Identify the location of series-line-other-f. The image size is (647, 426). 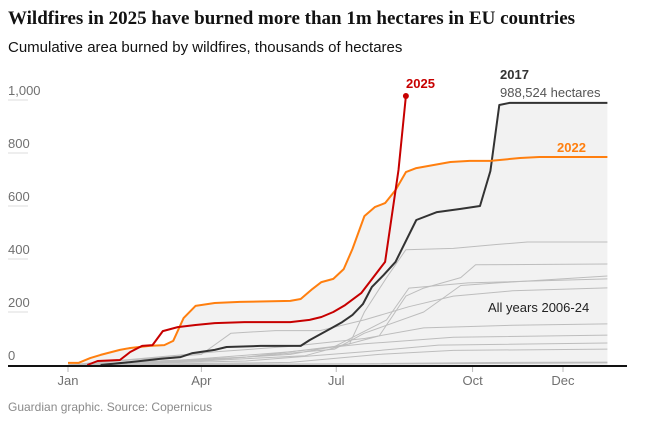
(337, 344).